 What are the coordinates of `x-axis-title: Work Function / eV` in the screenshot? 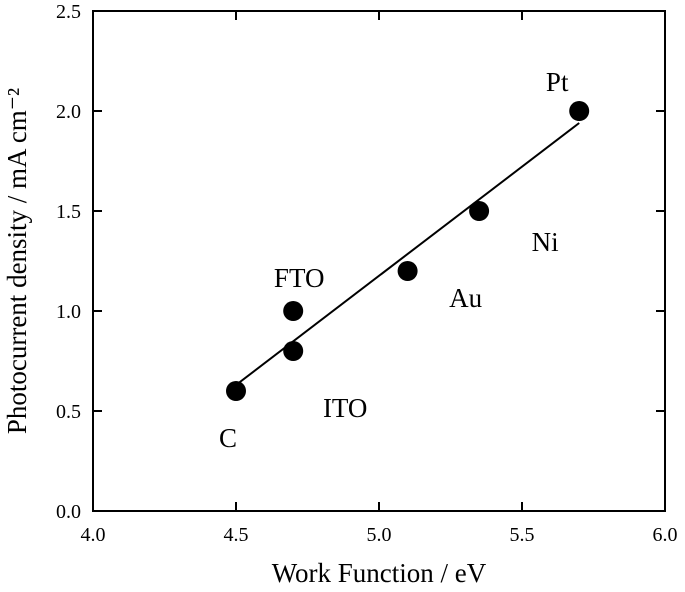 It's located at (379, 573).